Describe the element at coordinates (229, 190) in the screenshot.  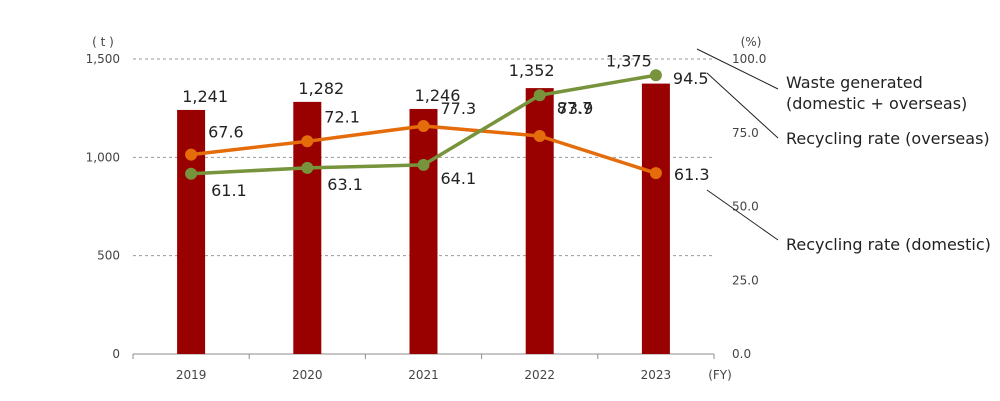
I see `line-value-label: 61.1` at that location.